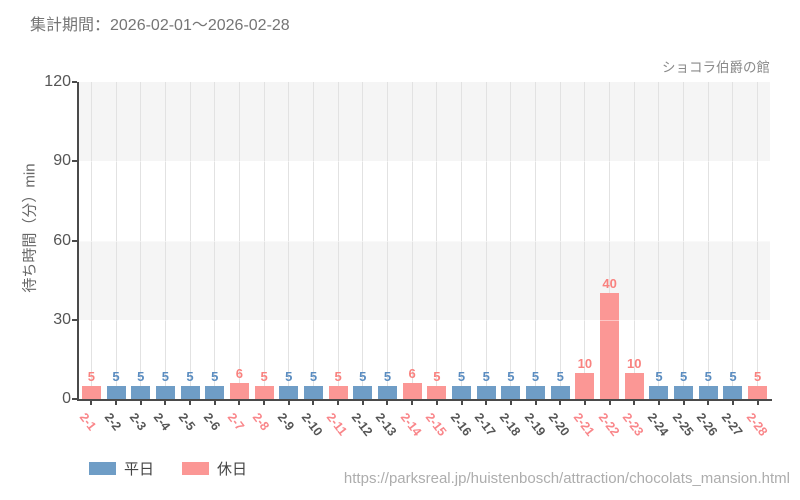 Image resolution: width=800 pixels, height=500 pixels. Describe the element at coordinates (121, 468) in the screenshot. I see `legend-item-weekday: 平日` at that location.